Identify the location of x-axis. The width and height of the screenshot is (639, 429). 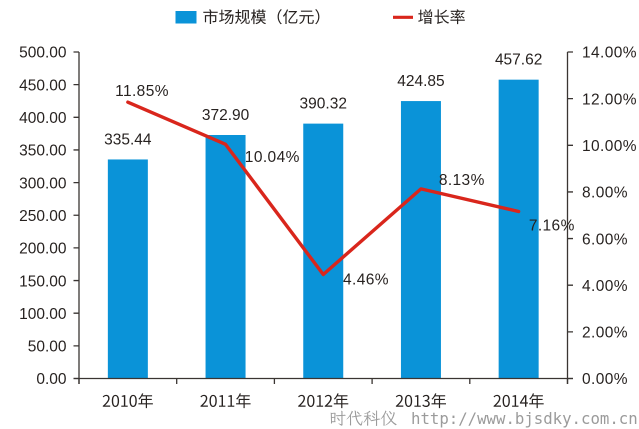
(323, 380).